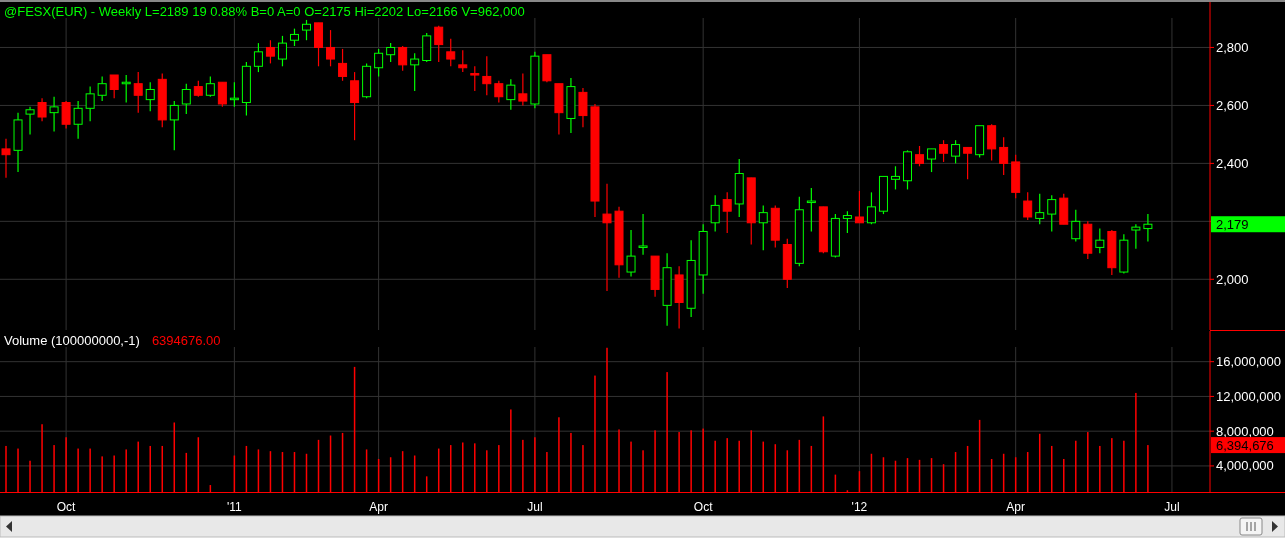  What do you see at coordinates (1232, 224) in the screenshot?
I see `text: 2,179` at bounding box center [1232, 224].